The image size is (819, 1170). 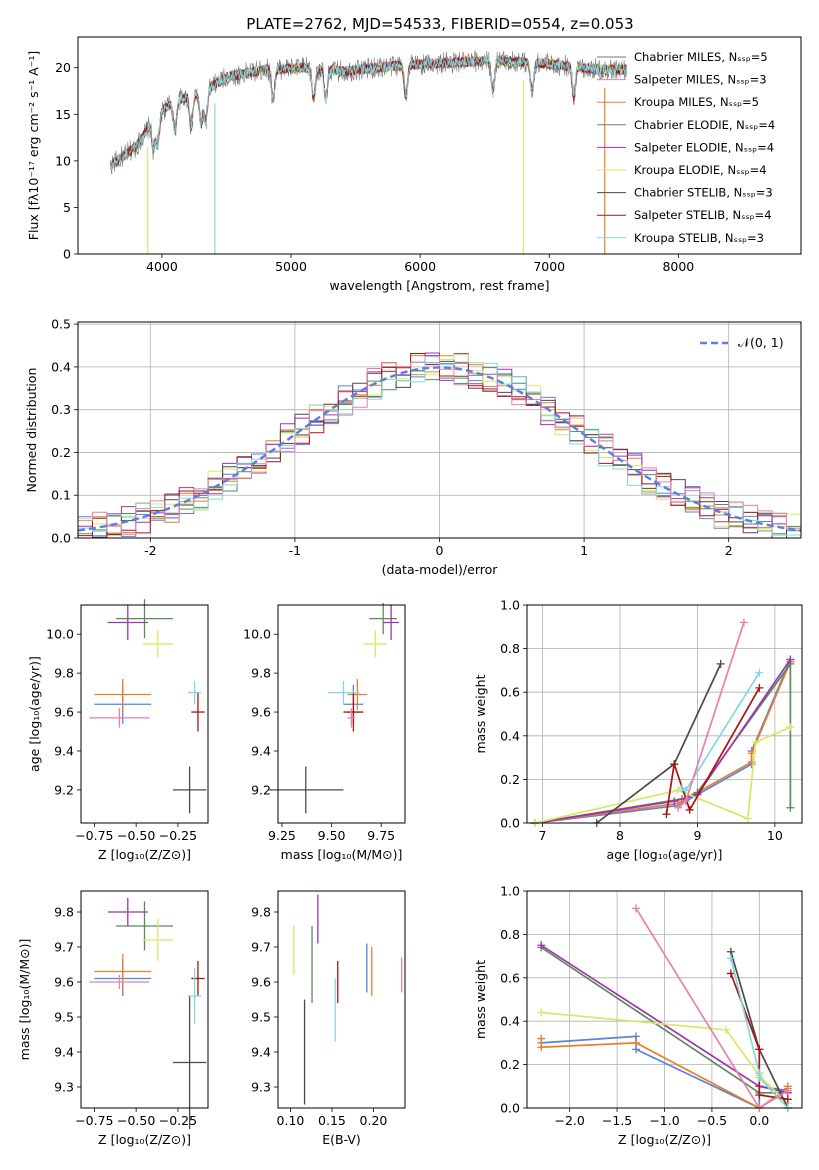 What do you see at coordinates (332, 1120) in the screenshot?
I see `x-tick-label: 0.15` at bounding box center [332, 1120].